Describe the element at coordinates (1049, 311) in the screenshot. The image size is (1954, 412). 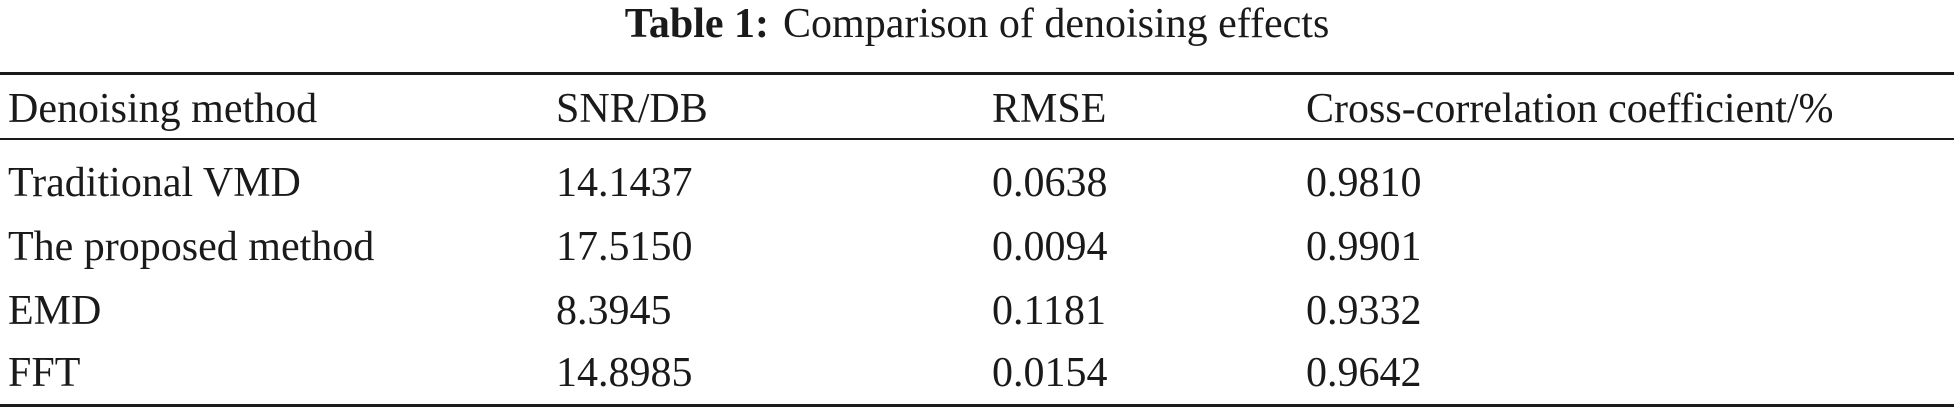
I see `cell-rmse: 0.1181` at that location.